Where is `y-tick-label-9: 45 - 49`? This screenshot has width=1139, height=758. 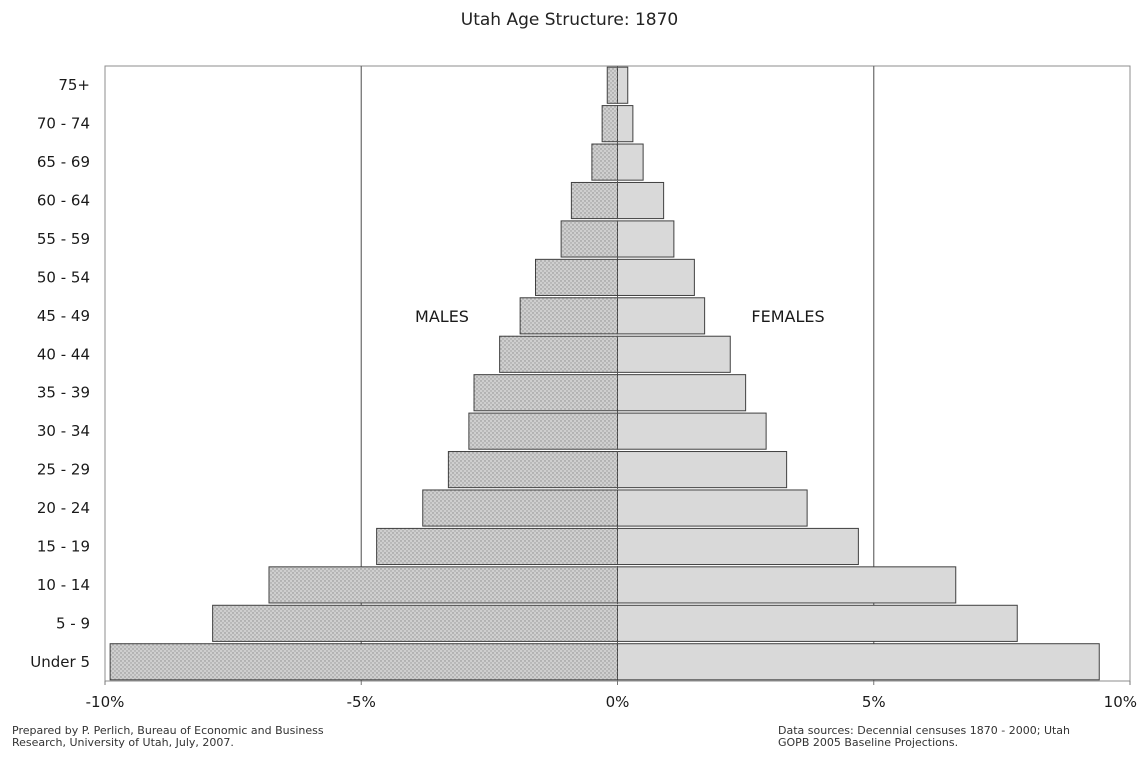 y-tick-label-9: 45 - 49 is located at coordinates (63, 316).